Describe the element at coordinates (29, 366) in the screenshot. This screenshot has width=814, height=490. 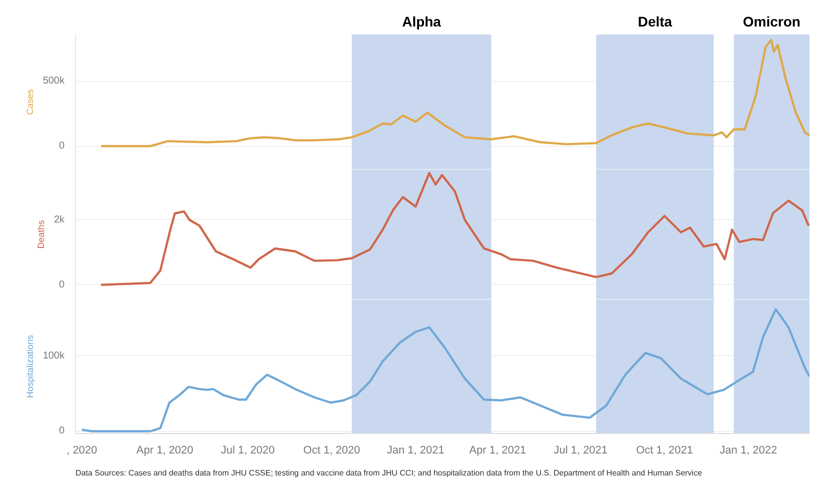
I see `y-axis-title: Hospitalizations` at that location.